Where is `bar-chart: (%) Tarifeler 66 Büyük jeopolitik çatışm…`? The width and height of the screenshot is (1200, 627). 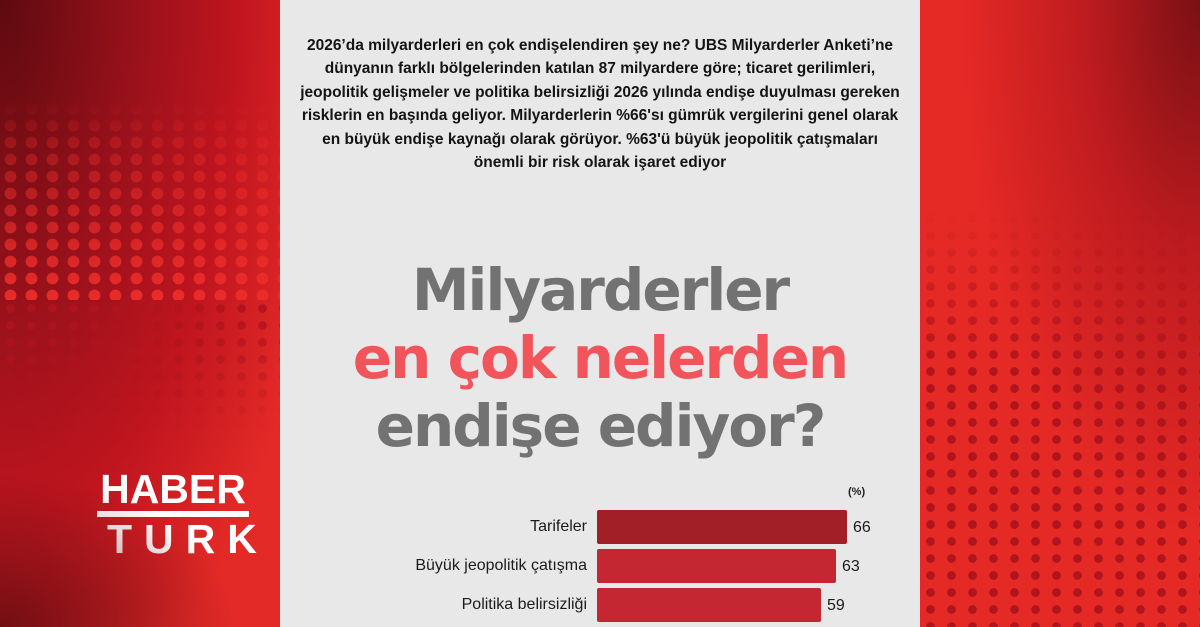
bar-chart: (%) Tarifeler 66 Büyük jeopolitik çatışm… is located at coordinates (600, 556).